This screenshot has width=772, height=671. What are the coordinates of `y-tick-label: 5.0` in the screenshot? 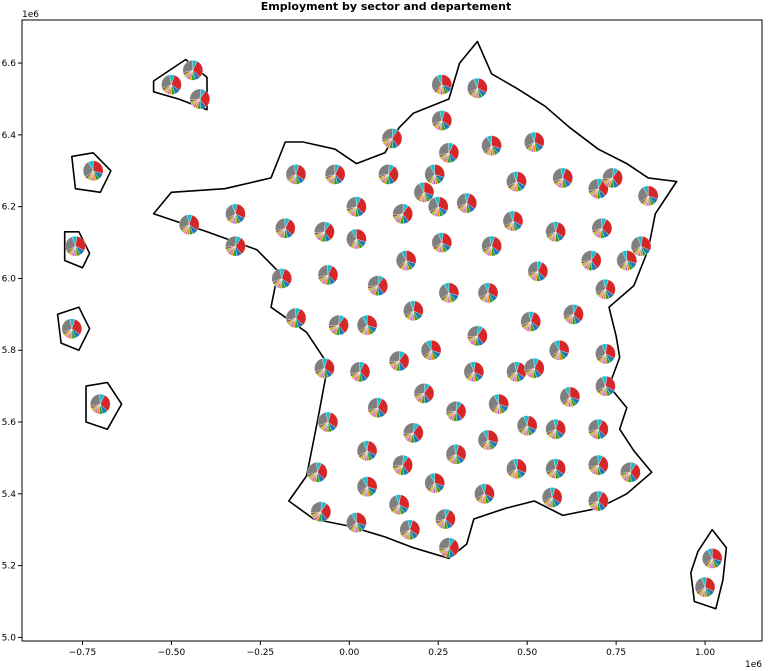 It's located at (9, 638).